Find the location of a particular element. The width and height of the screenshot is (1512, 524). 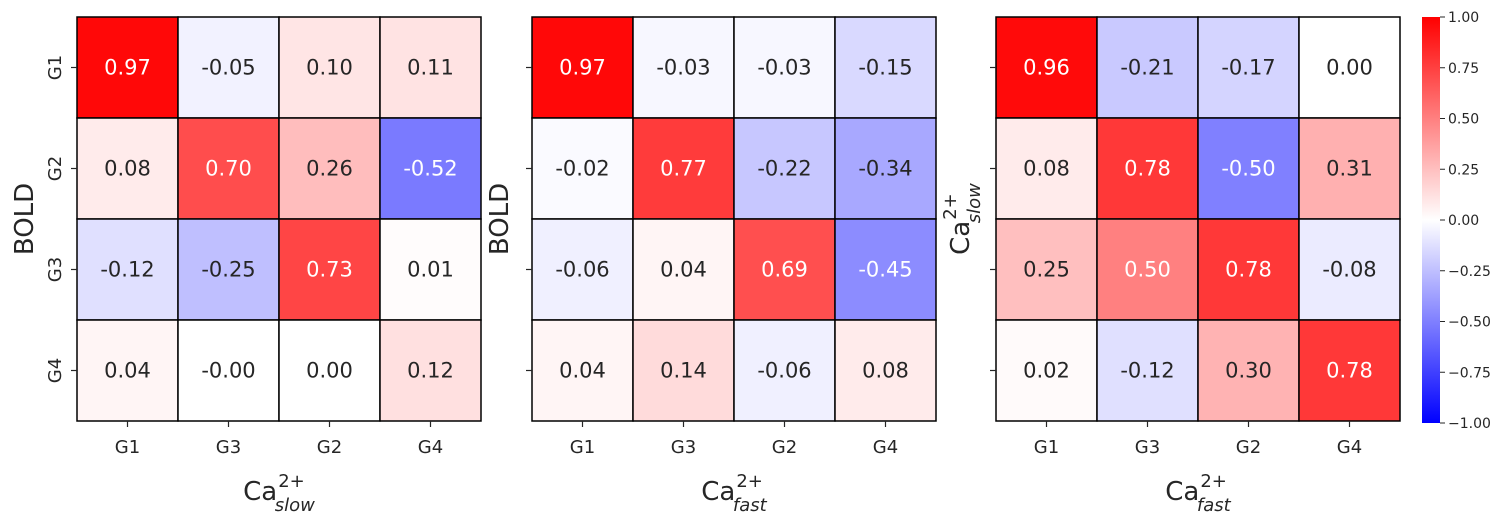

cell-value-label: -0.21 is located at coordinates (1147, 68).